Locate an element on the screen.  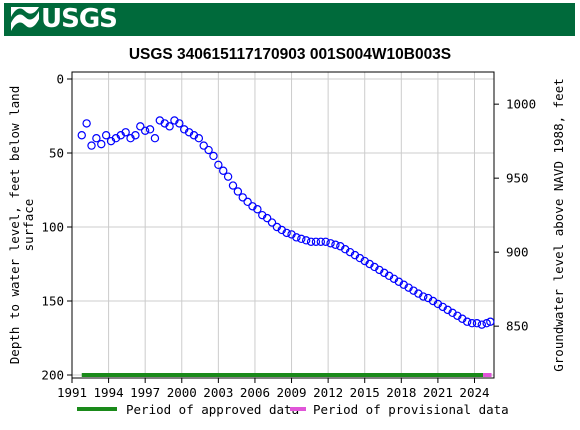
left-tick-label: 150 is located at coordinates (52, 301).